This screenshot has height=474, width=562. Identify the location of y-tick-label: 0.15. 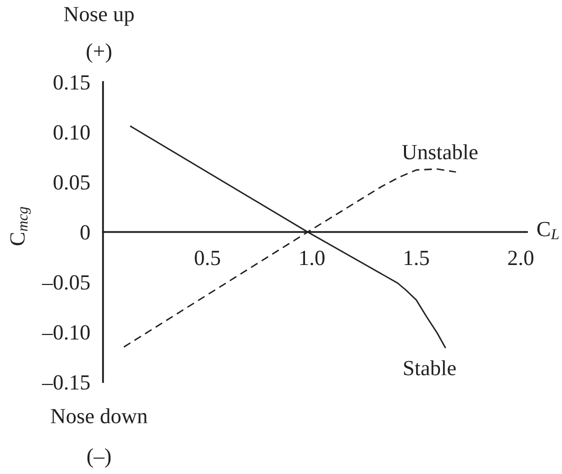
(72, 82).